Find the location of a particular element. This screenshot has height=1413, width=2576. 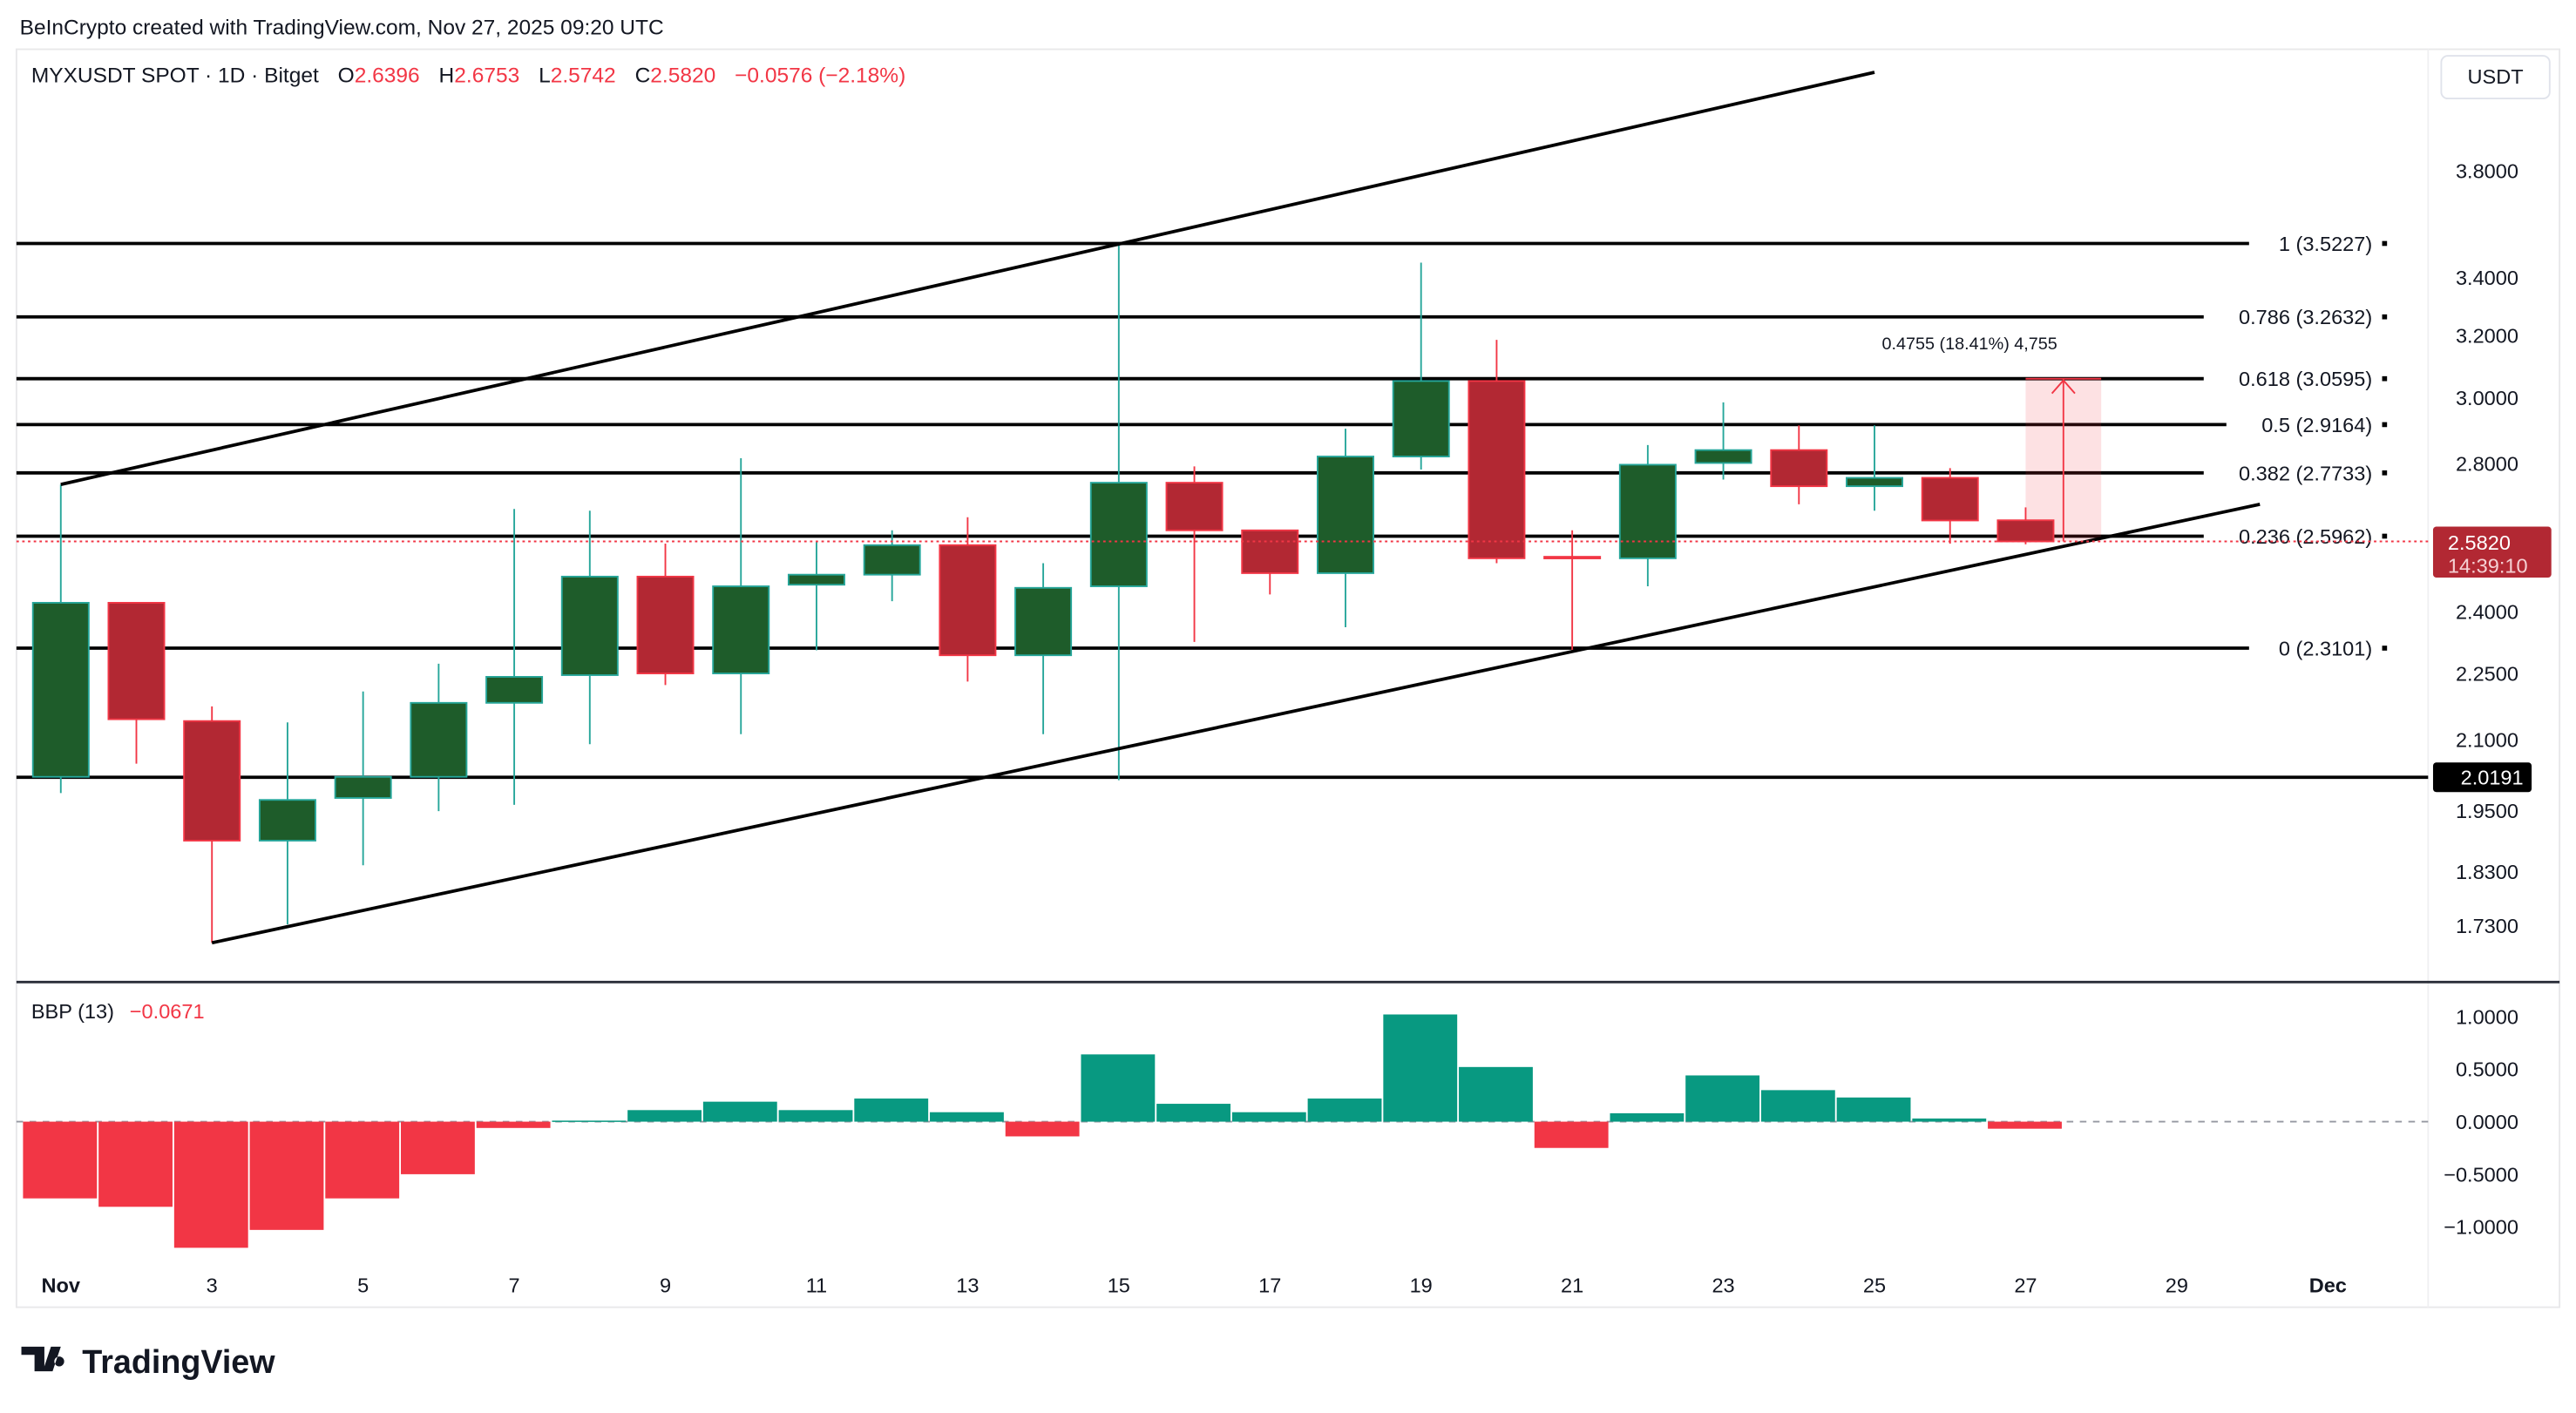

fib-level-label: 0.382 (2.7733) is located at coordinates (2305, 473).